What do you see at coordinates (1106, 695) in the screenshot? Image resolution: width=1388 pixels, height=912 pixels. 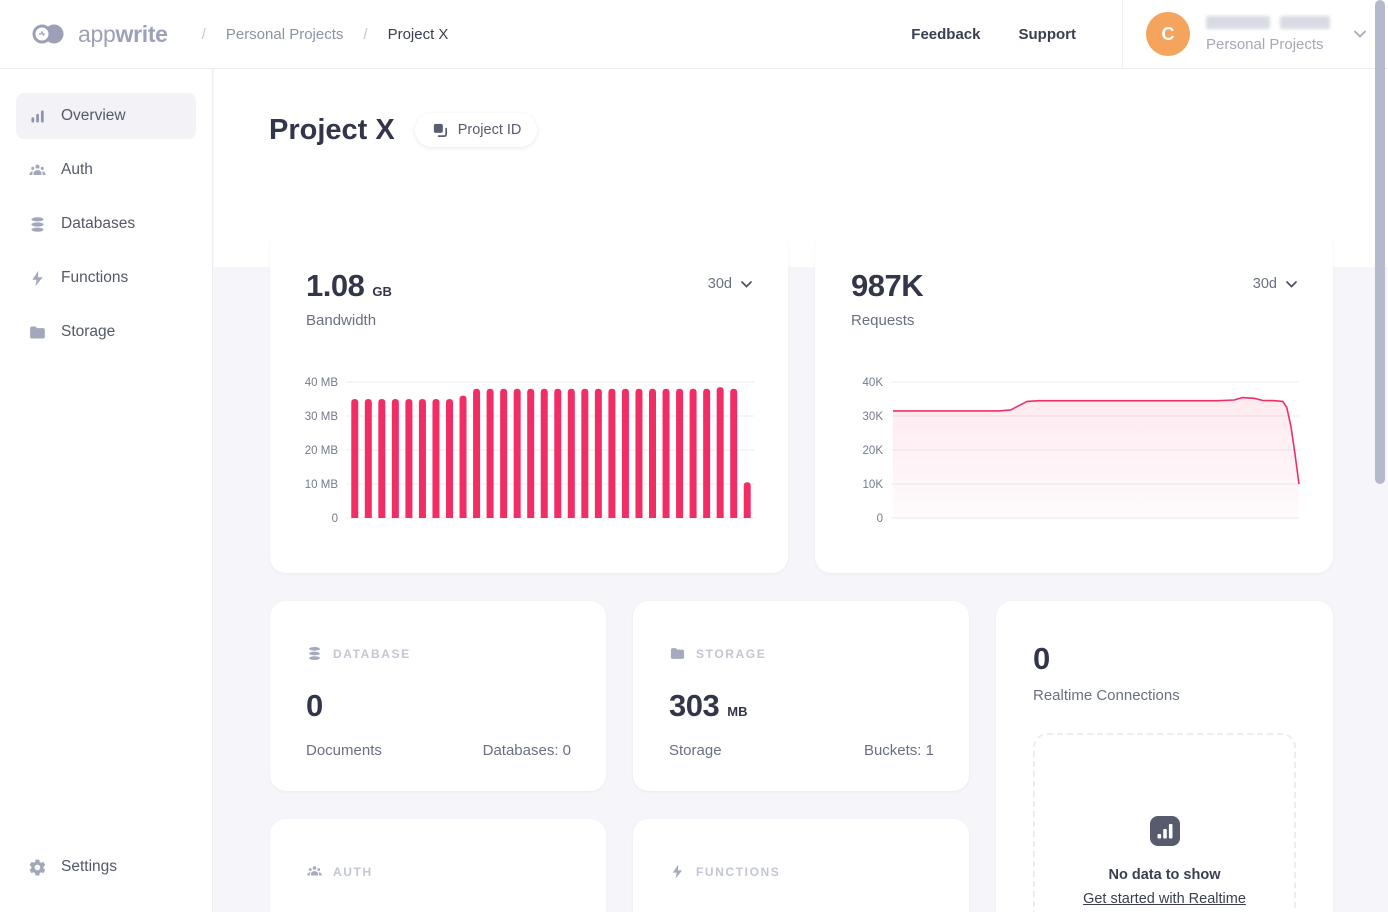 I see `realtime-connections-label: Realtime Connections` at bounding box center [1106, 695].